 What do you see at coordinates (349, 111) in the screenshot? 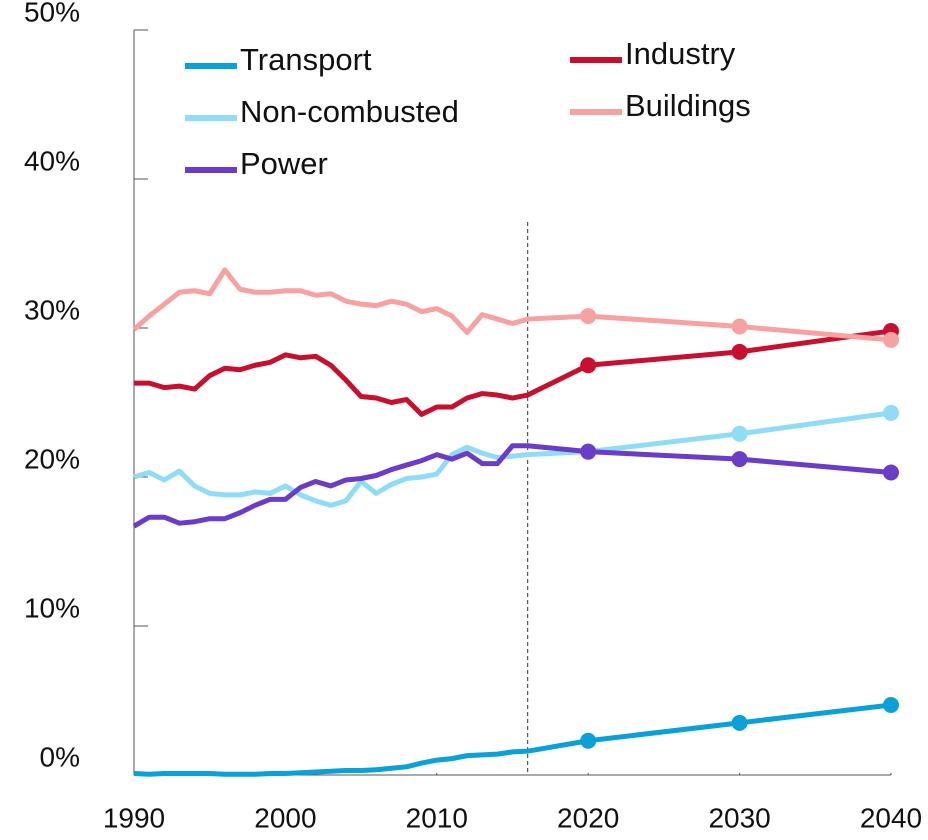
I see `legend-label: Non-combusted` at bounding box center [349, 111].